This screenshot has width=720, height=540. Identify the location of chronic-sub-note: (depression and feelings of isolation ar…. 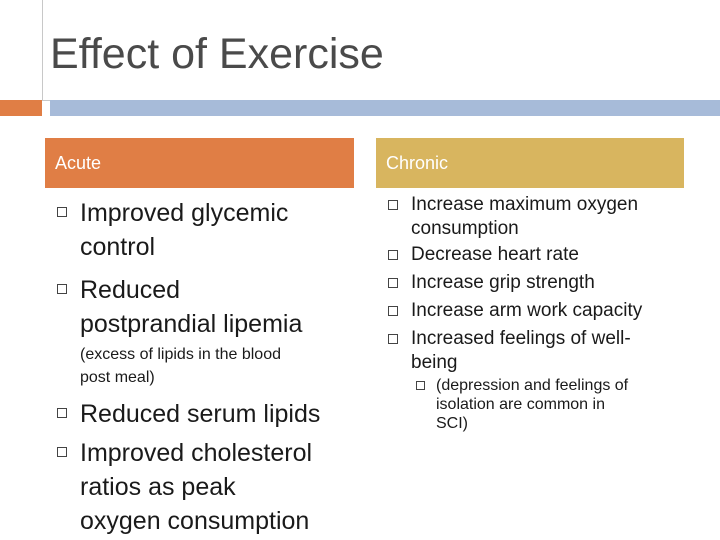
(532, 404).